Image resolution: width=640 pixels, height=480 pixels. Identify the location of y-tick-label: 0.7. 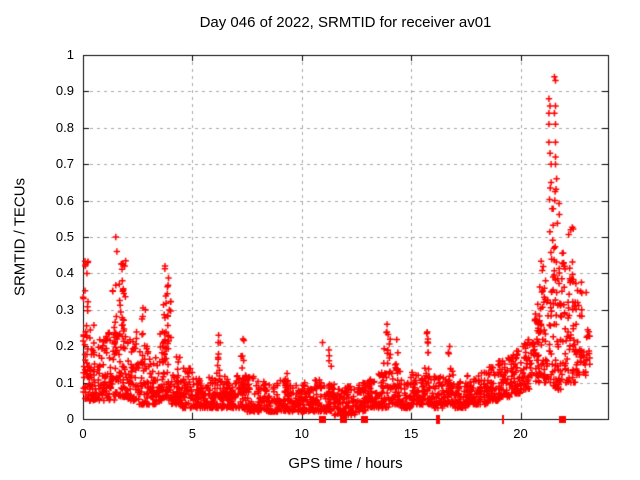
(64, 164).